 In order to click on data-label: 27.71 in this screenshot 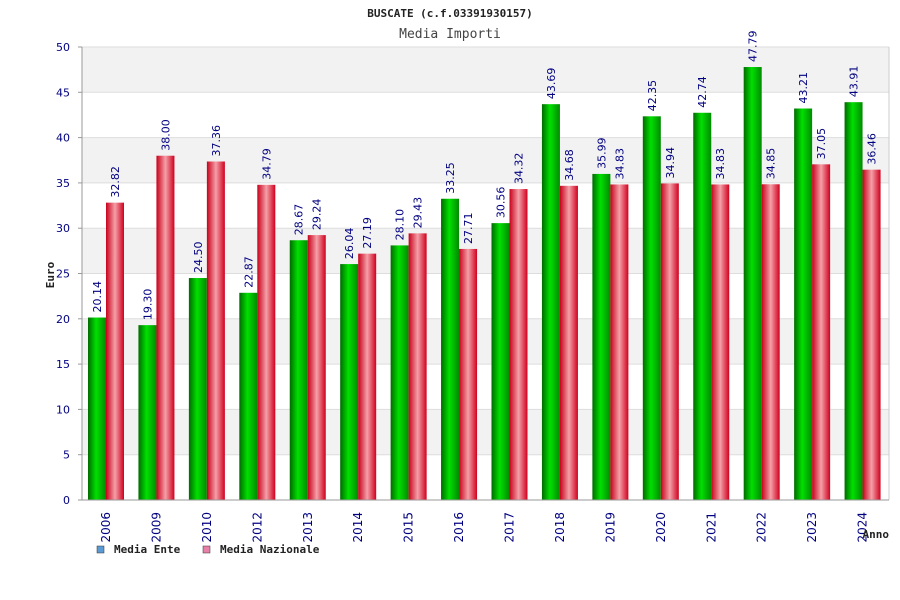, I will do `click(468, 228)`.